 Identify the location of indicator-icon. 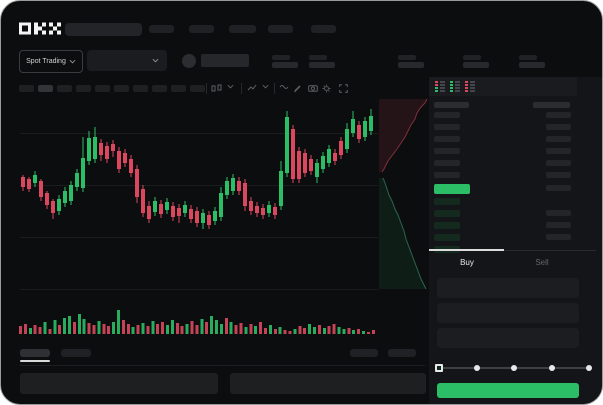
(252, 88).